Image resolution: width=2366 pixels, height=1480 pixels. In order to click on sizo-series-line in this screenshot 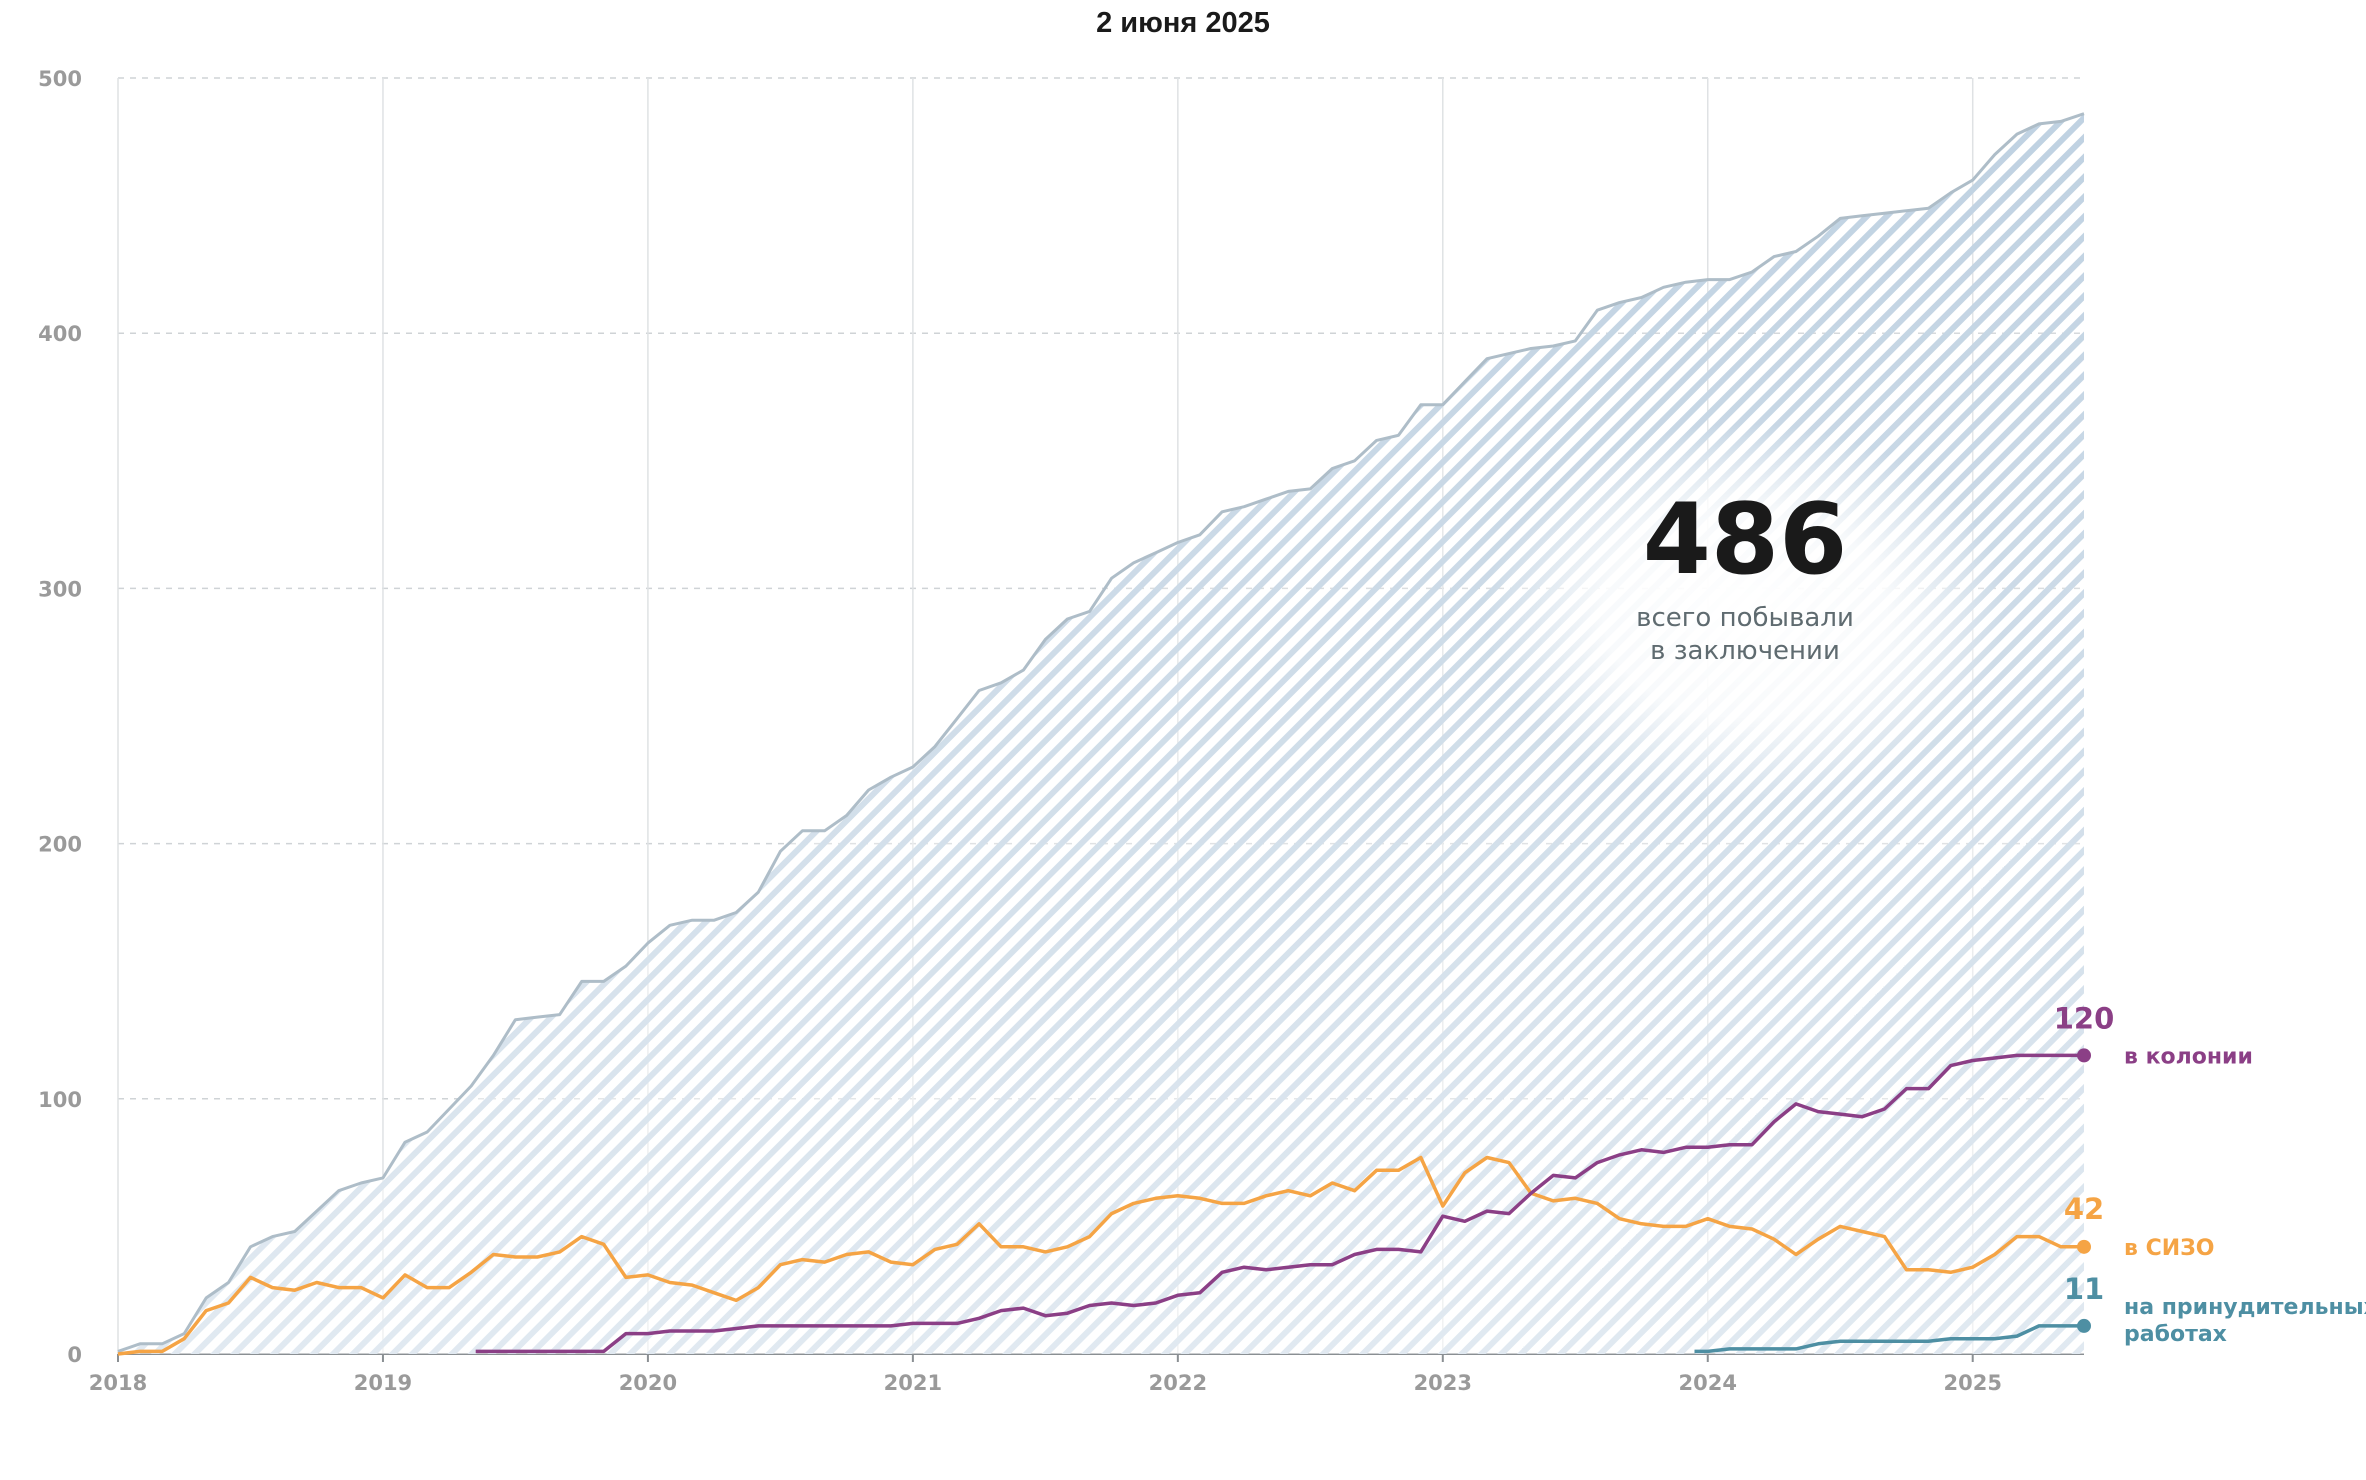, I will do `click(1100, 1255)`.